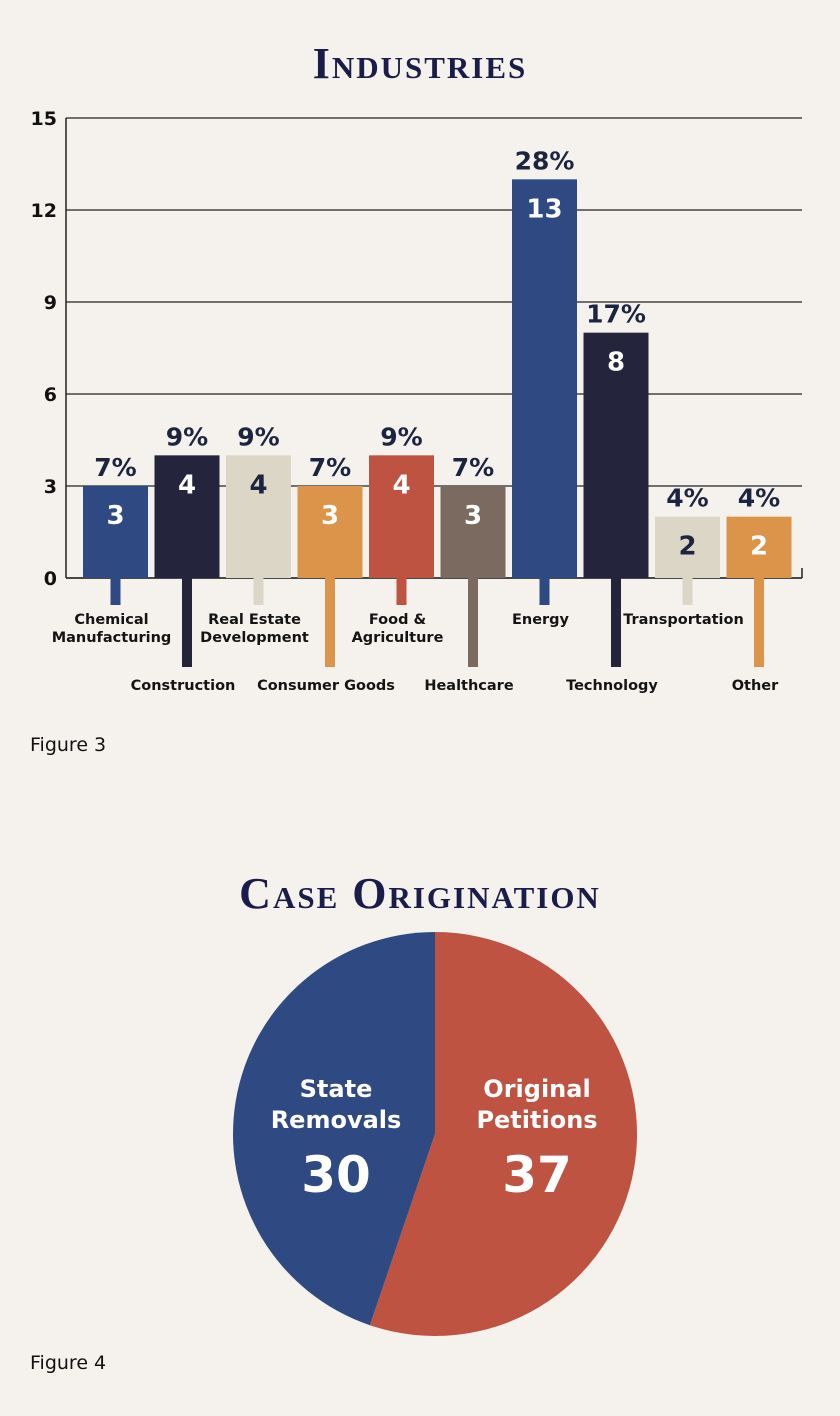  What do you see at coordinates (612, 686) in the screenshot?
I see `category-label: Technology` at bounding box center [612, 686].